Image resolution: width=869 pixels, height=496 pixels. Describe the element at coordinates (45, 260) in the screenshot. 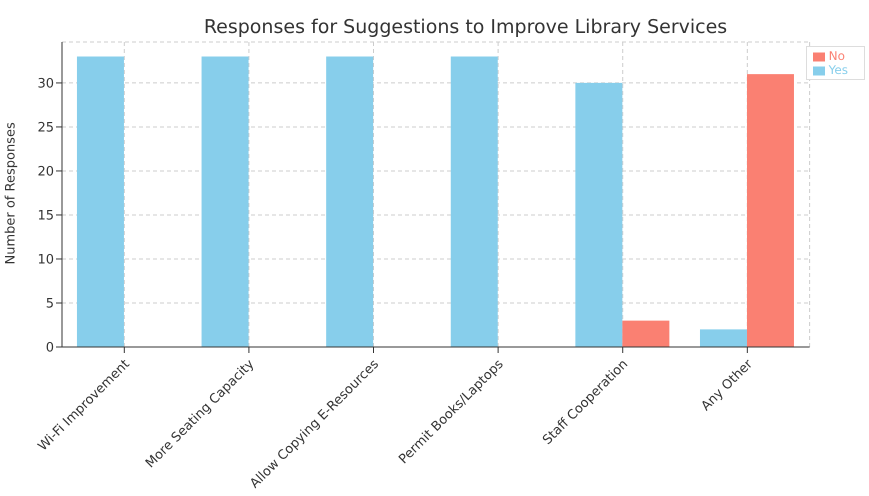

I see `y-tick-label: 10` at that location.